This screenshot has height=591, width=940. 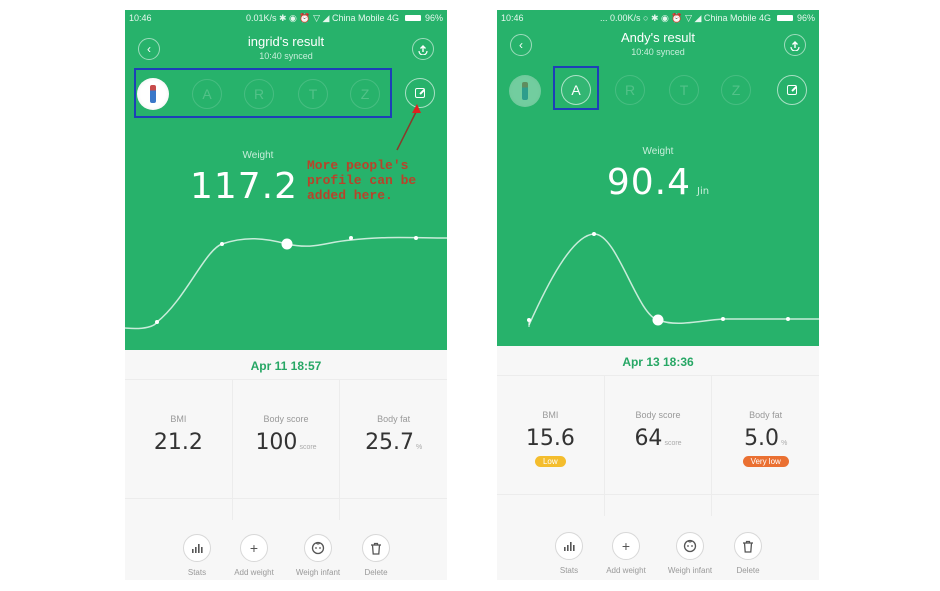 I want to click on plus-icon: +, so click(x=626, y=546).